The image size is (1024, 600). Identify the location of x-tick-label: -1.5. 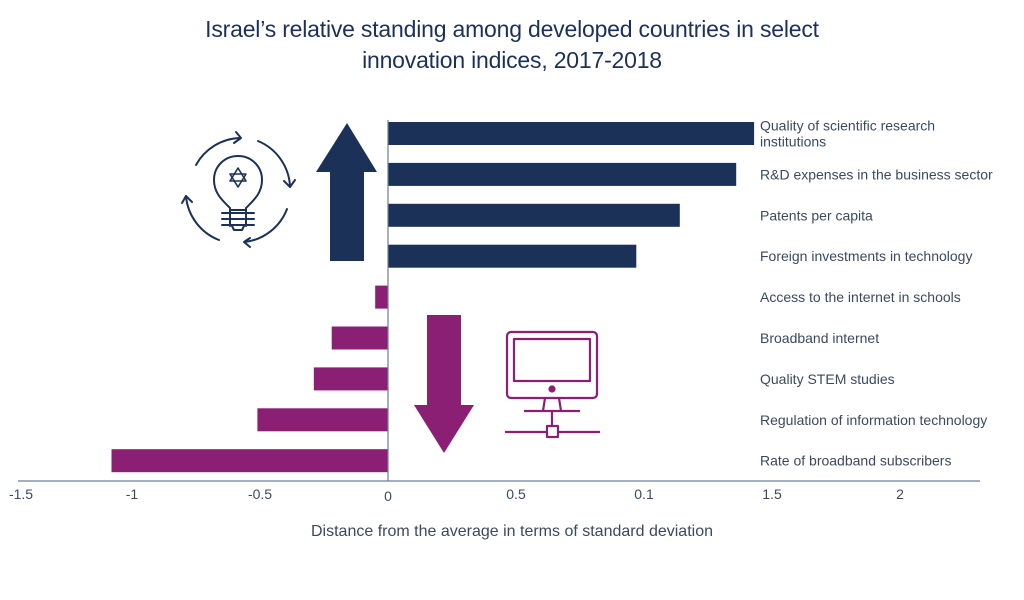
(21, 494).